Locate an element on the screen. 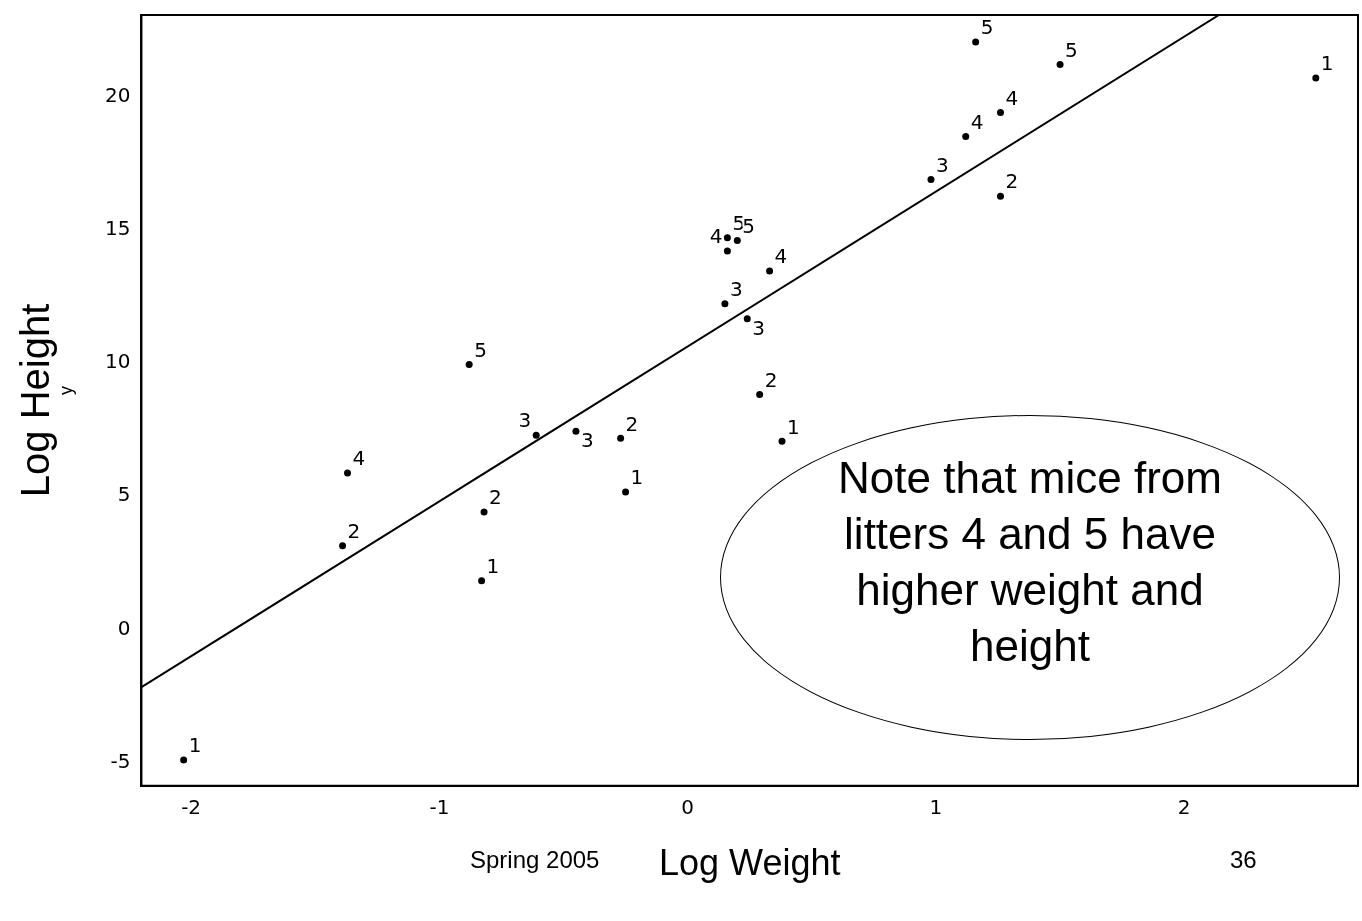 This screenshot has height=921, width=1362. series-label: 4 is located at coordinates (716, 236).